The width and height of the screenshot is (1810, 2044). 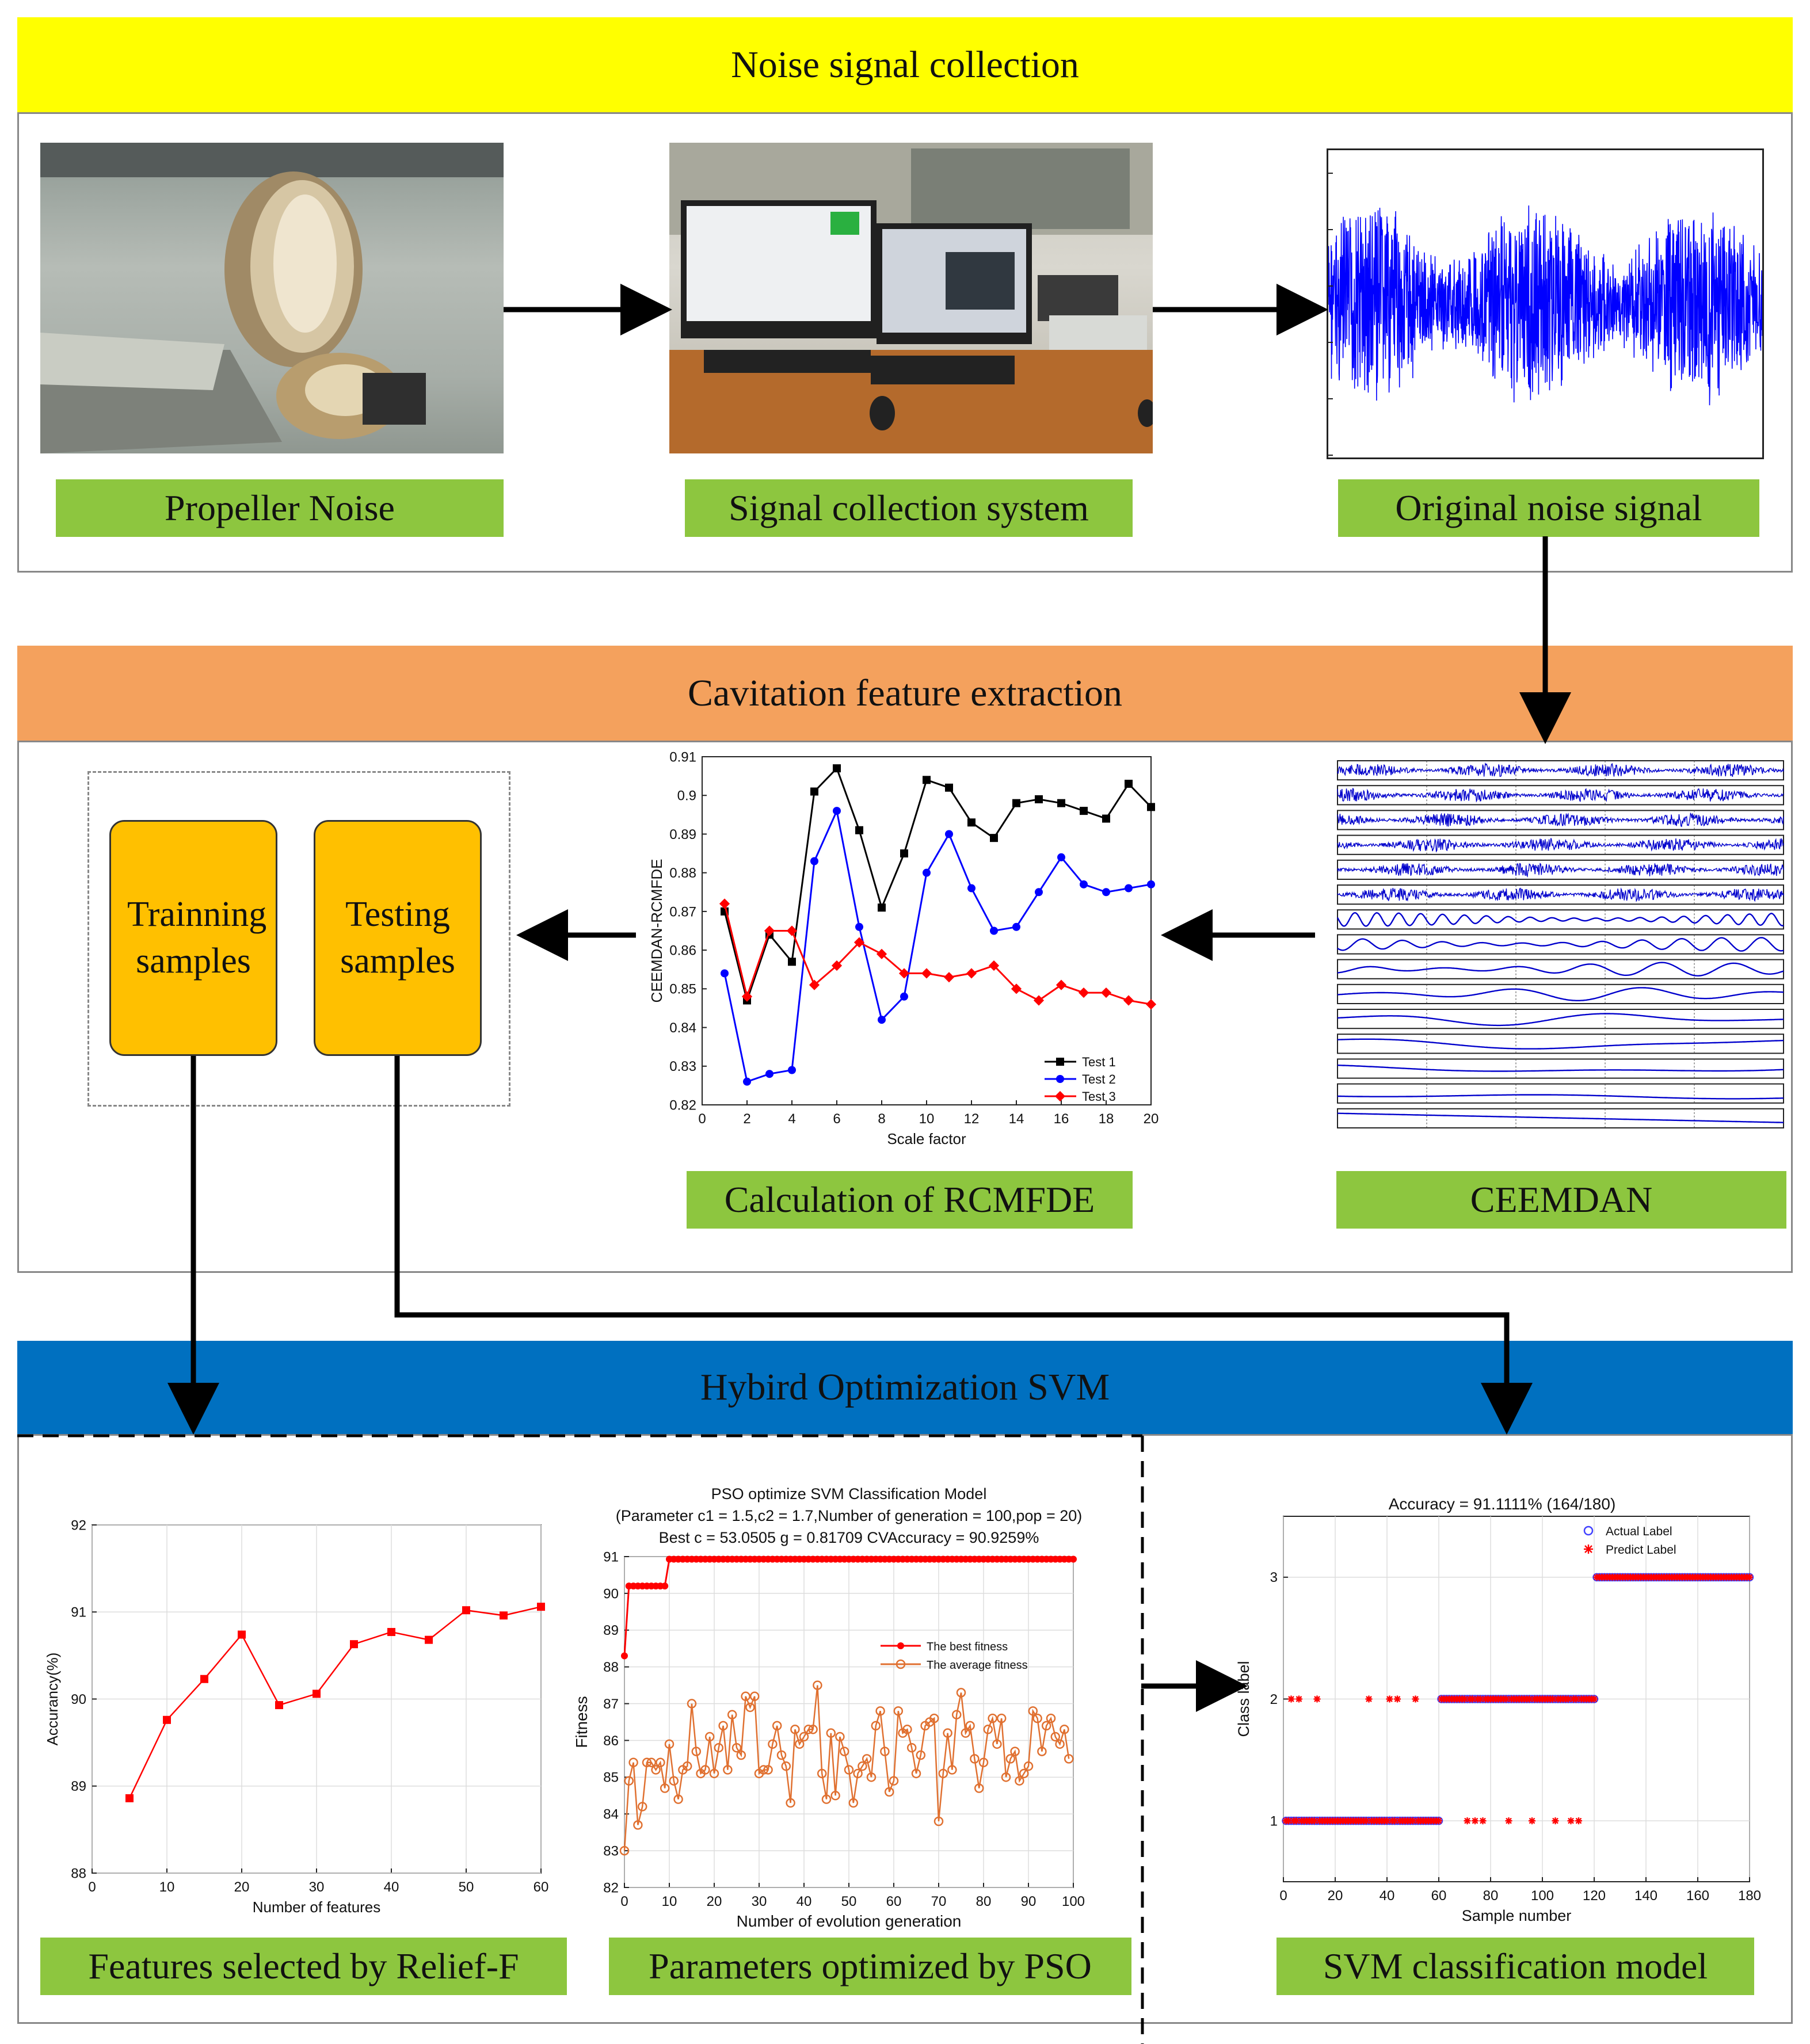 I want to click on y-tick-label: 83, so click(x=611, y=1851).